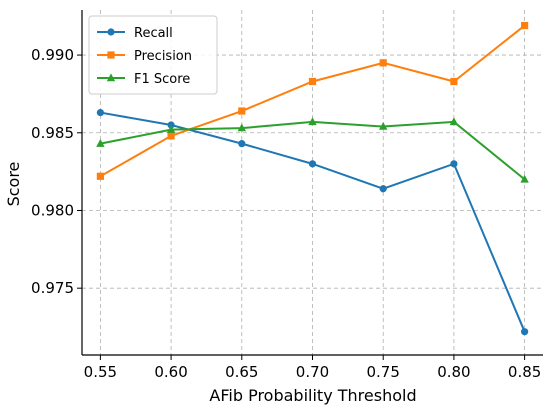  I want to click on legend-item-precision: Precision, so click(144, 56).